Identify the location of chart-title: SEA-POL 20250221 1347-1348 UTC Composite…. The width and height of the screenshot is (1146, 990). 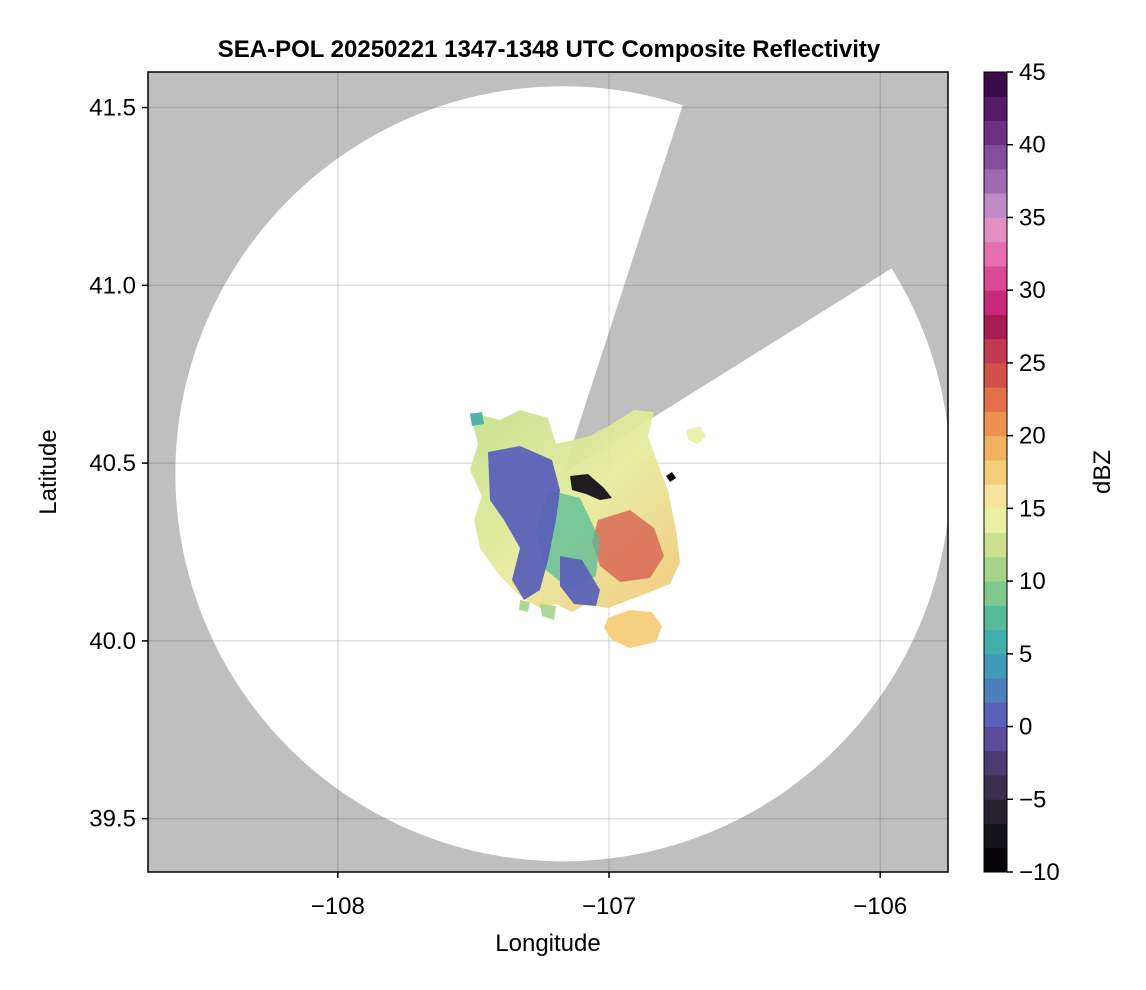
(549, 49).